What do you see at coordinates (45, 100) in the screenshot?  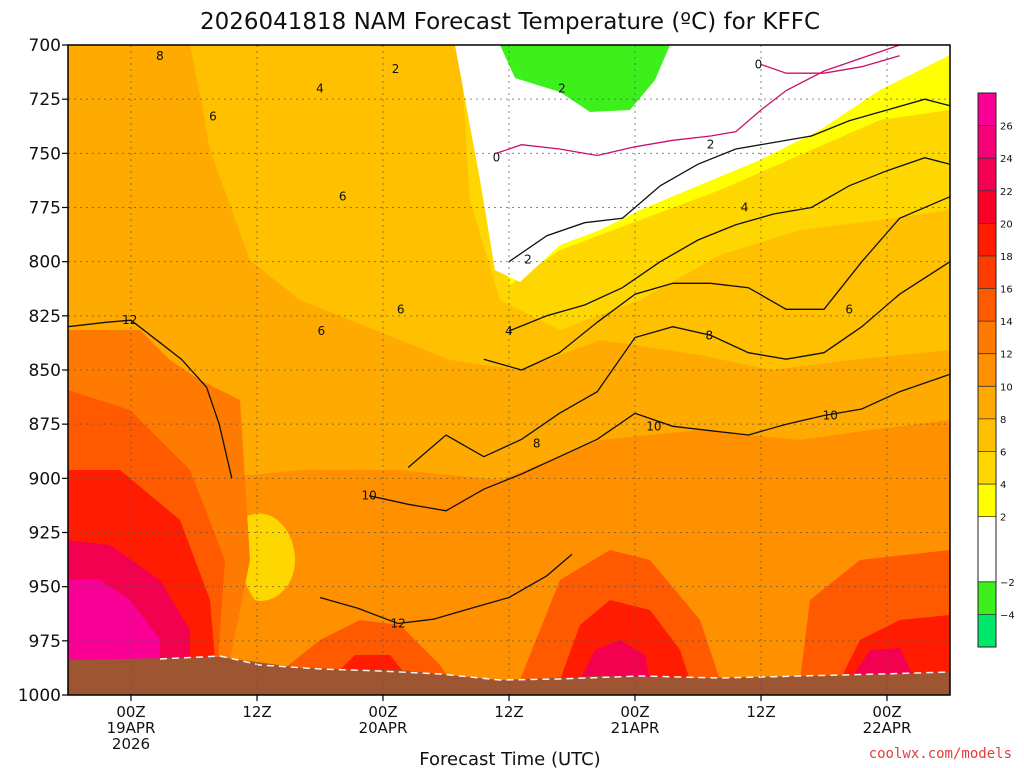 I see `y-tick-label: 725` at bounding box center [45, 100].